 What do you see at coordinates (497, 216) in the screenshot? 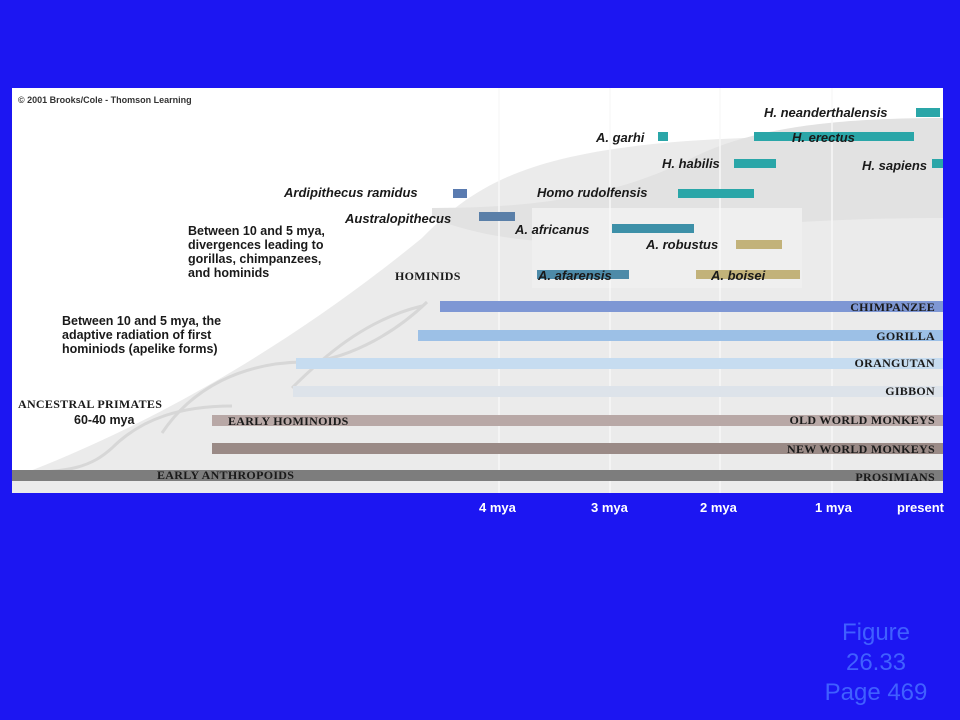
I see `bar-australopithecus` at bounding box center [497, 216].